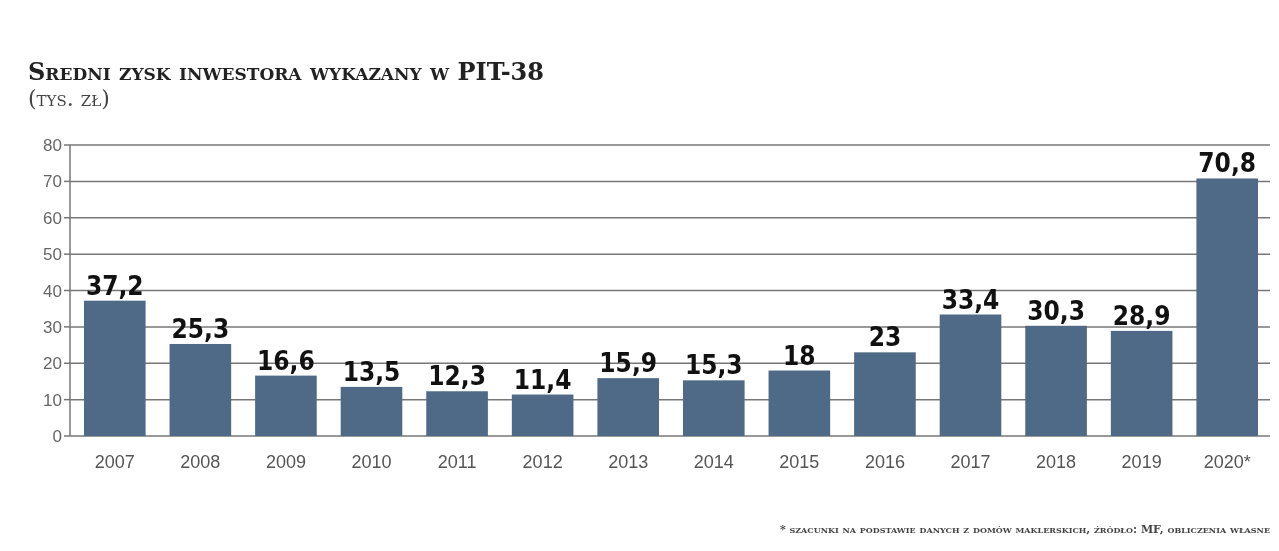 This screenshot has height=551, width=1279. What do you see at coordinates (970, 462) in the screenshot?
I see `x-tick-label: 2017` at bounding box center [970, 462].